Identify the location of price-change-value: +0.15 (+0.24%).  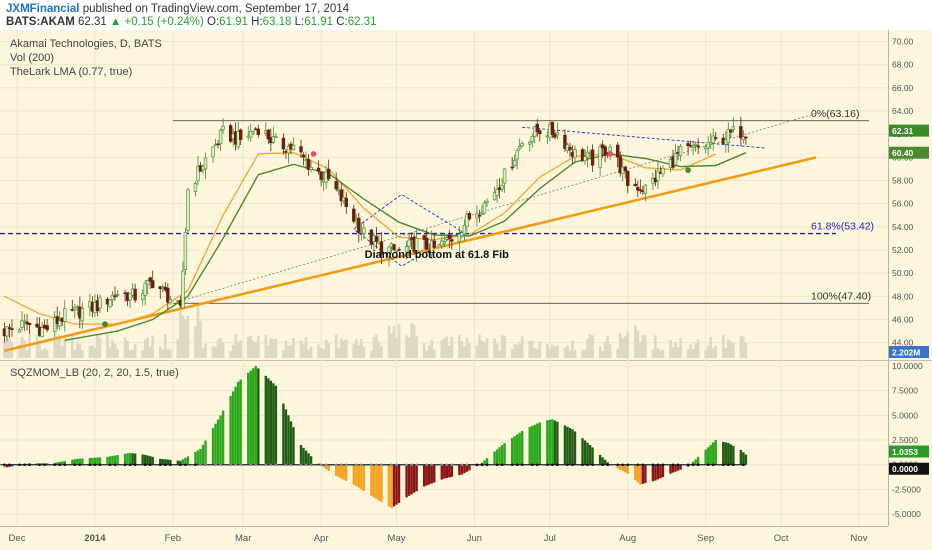
(164, 22).